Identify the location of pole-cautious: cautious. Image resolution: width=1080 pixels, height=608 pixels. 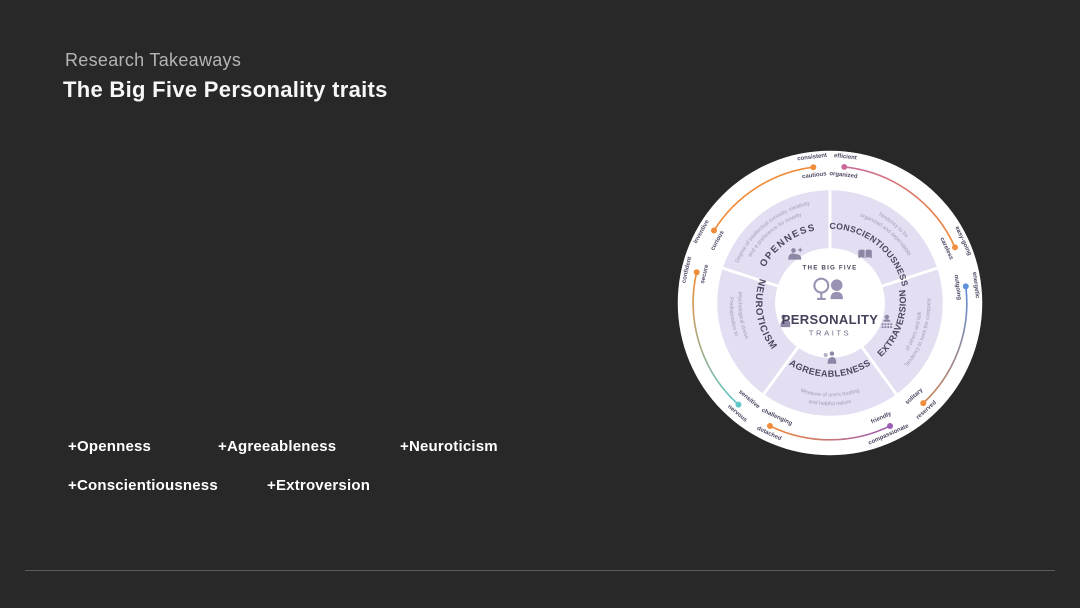
(815, 175).